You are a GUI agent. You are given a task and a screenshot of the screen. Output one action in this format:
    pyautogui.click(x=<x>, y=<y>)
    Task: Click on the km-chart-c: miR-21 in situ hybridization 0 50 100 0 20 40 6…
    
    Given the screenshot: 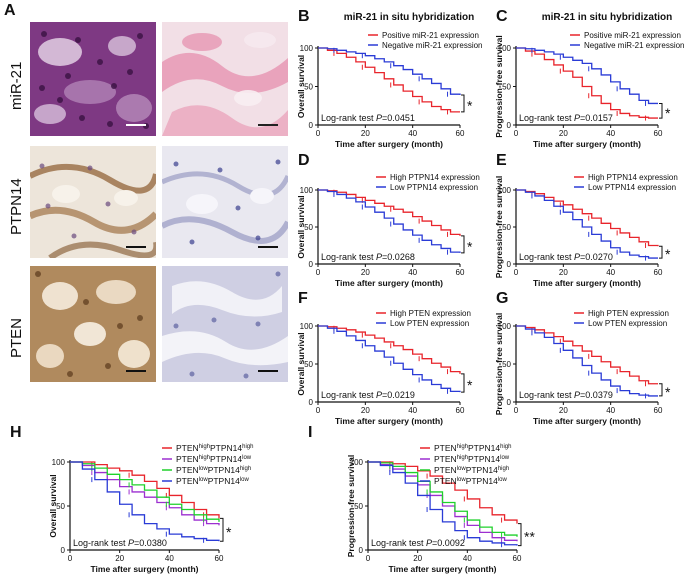 What is the action you would take?
    pyautogui.click(x=589, y=80)
    